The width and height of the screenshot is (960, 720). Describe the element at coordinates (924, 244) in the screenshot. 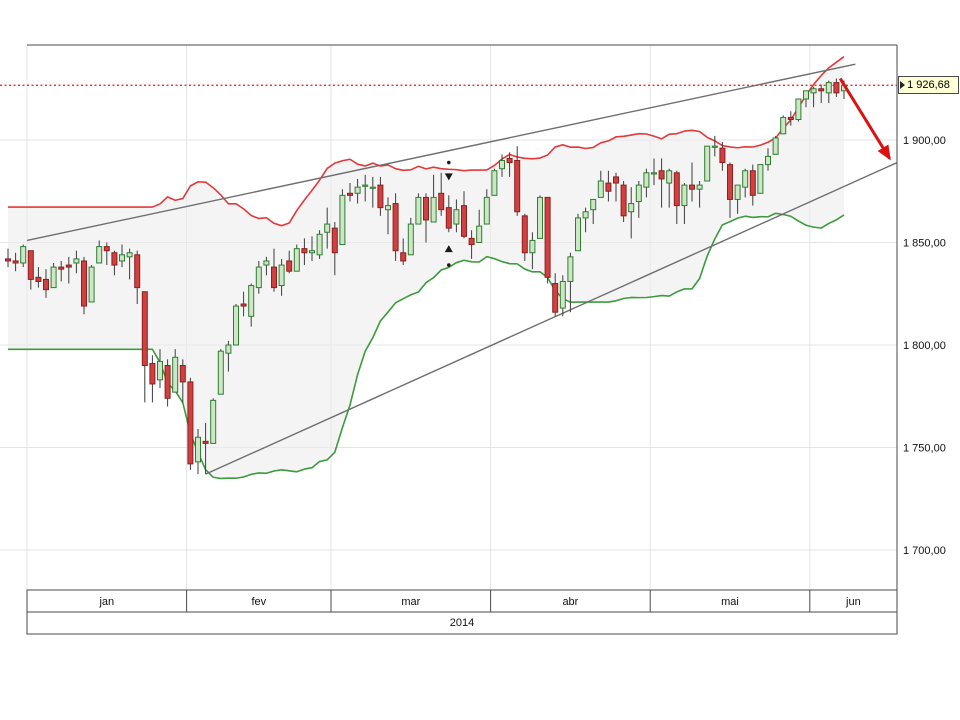

I see `price-tick-label: 1 850,00` at that location.